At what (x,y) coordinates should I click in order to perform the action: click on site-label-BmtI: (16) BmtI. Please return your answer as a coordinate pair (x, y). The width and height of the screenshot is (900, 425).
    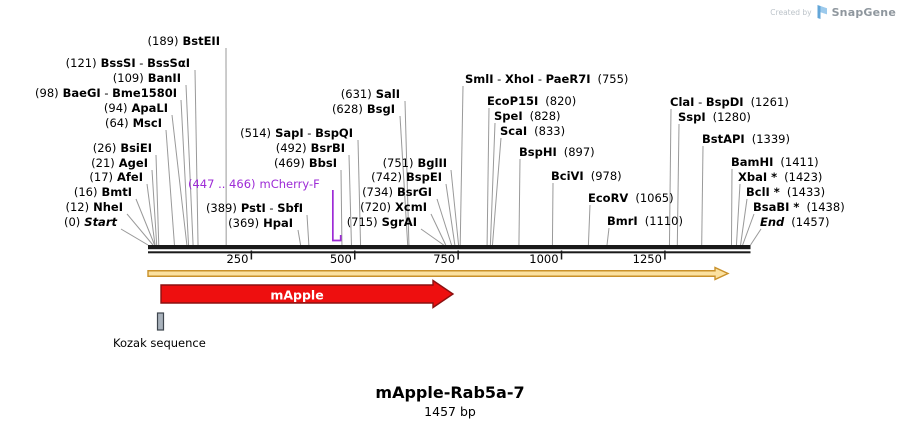
    Looking at the image, I should click on (103, 192).